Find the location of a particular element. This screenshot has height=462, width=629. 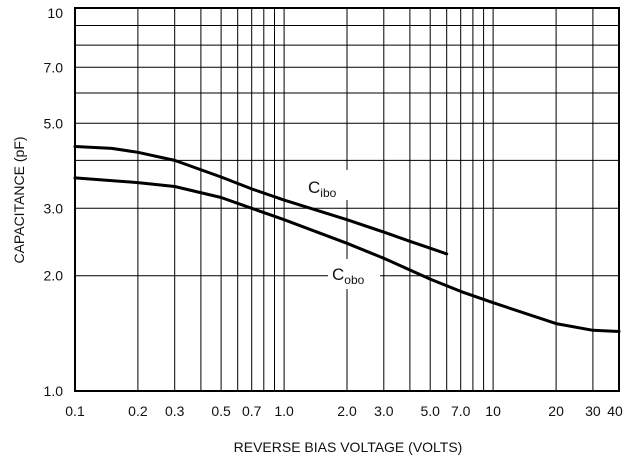

x-tick-label: 20 is located at coordinates (556, 411).